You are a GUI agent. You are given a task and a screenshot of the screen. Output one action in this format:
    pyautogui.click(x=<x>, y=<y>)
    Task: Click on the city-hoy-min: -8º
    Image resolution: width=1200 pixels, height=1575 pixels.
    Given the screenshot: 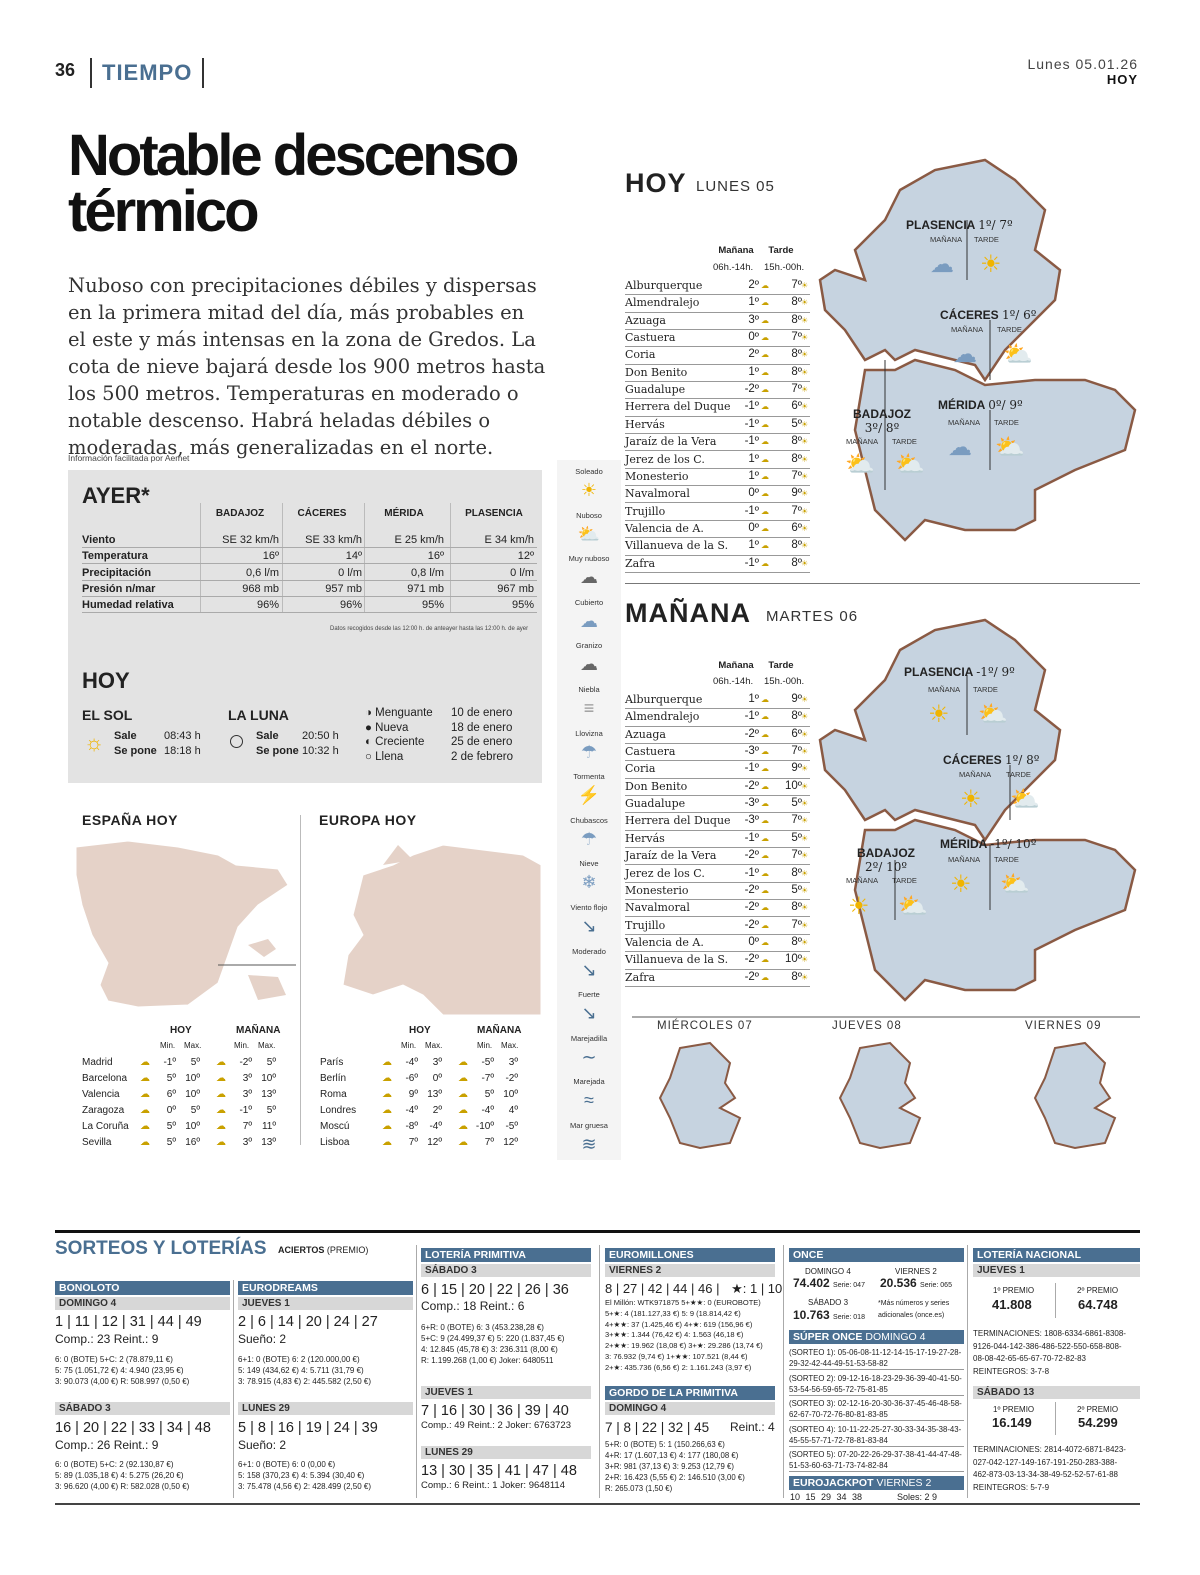 What is the action you would take?
    pyautogui.click(x=411, y=1126)
    